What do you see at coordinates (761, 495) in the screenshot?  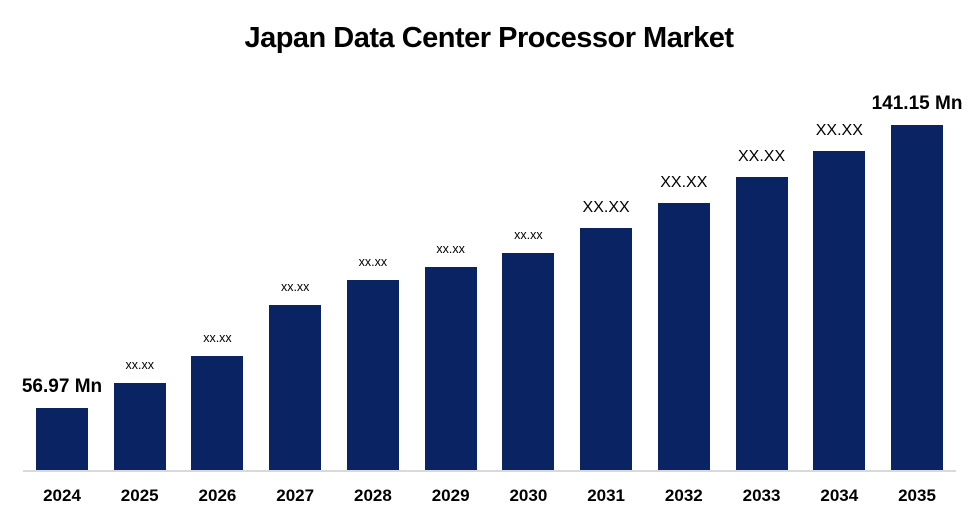 I see `x-axis-tick-label-2033: 2033` at bounding box center [761, 495].